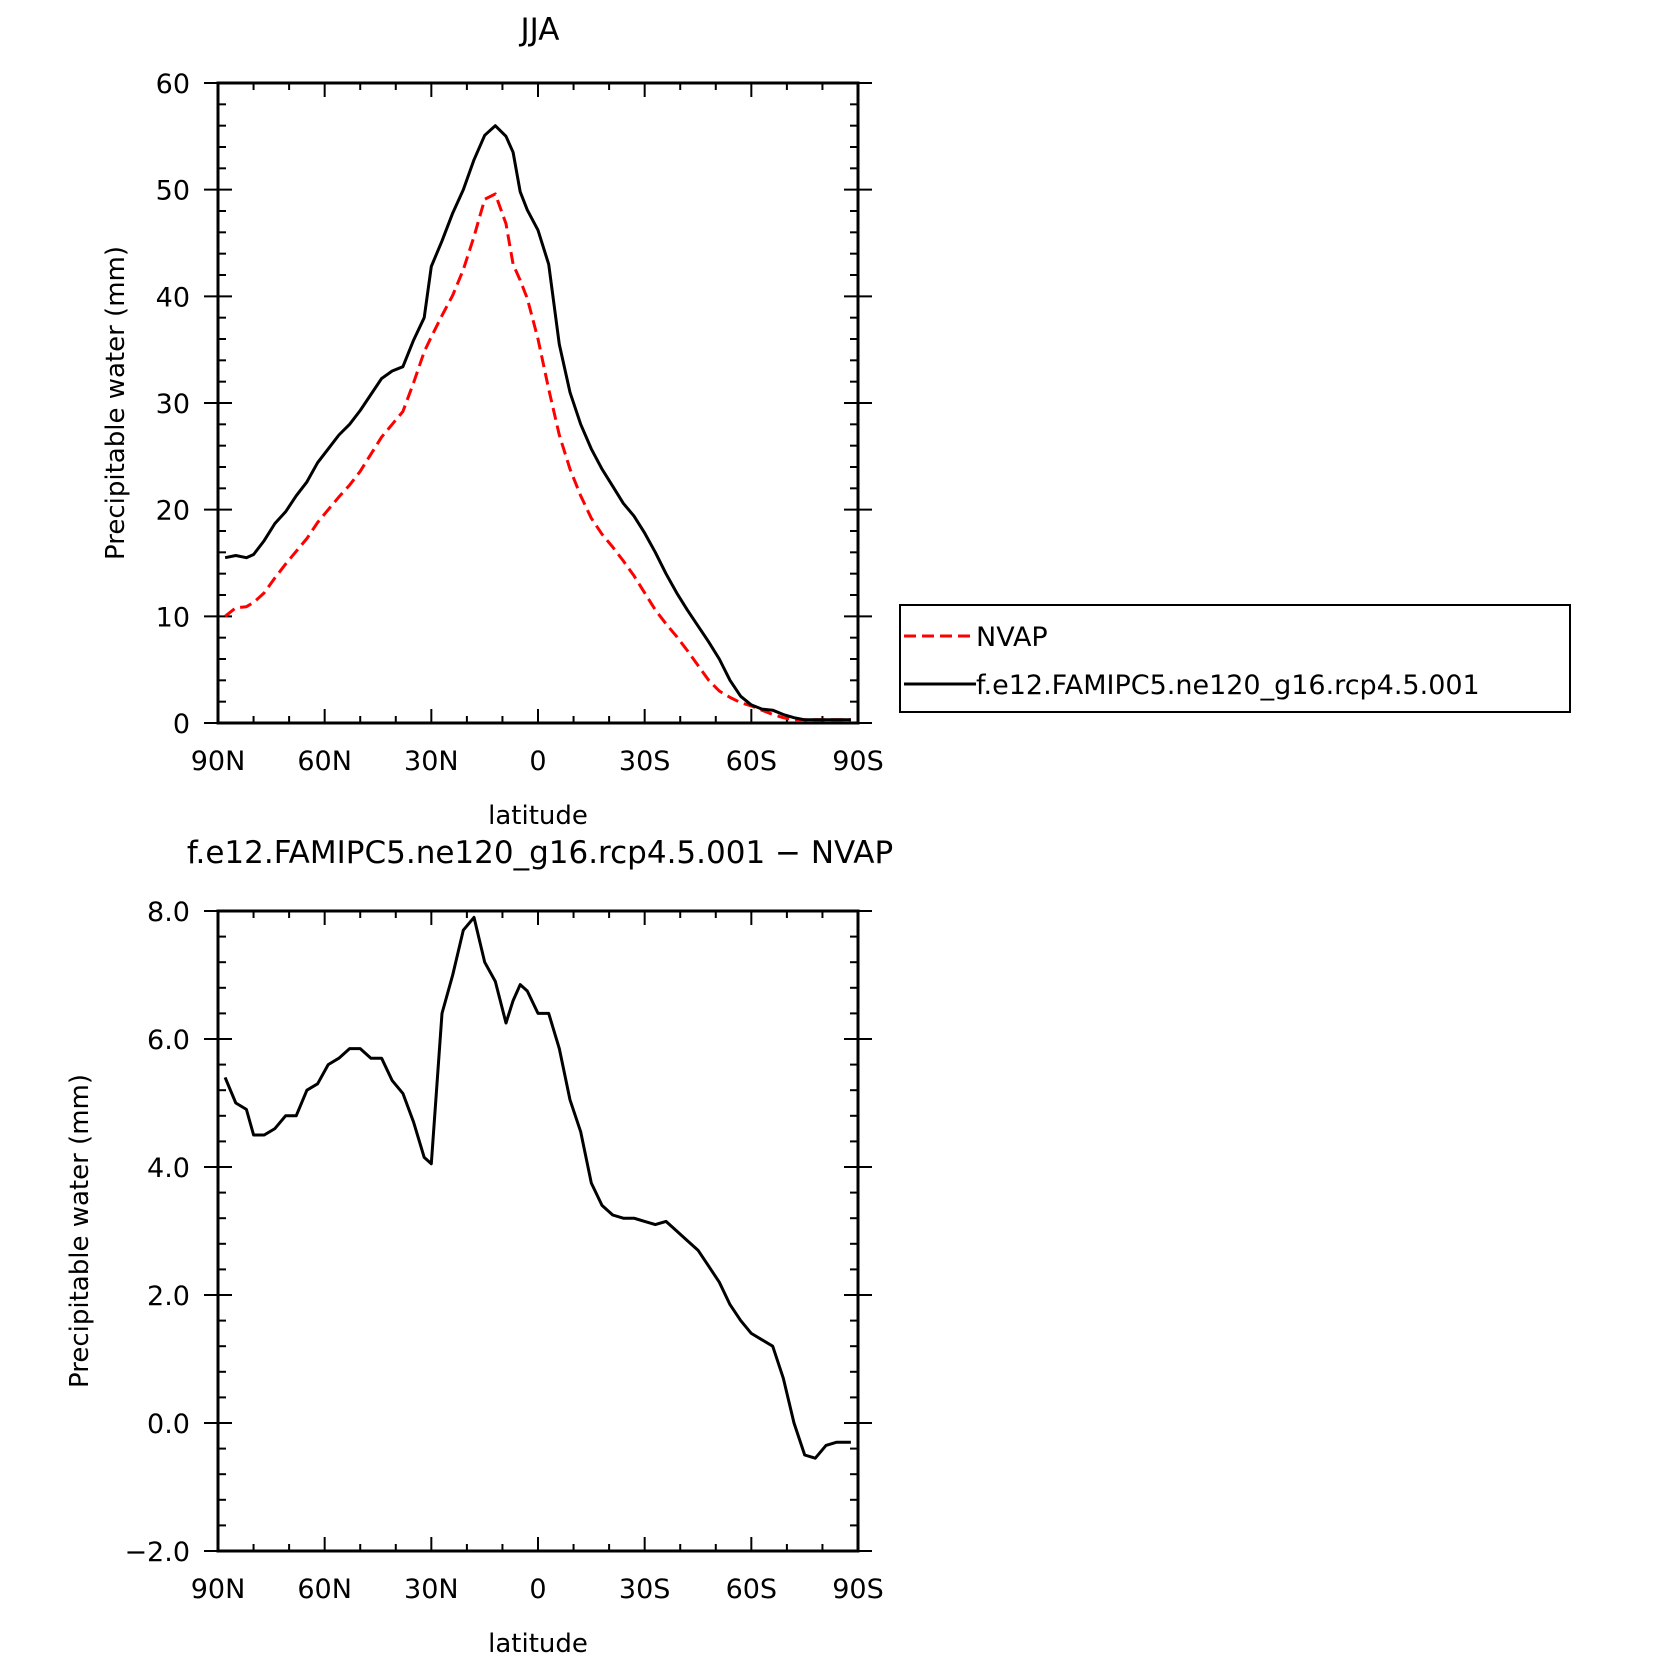 The width and height of the screenshot is (1660, 1658). I want to click on top-x-tick-labels: 90N 60N 30N 0 30S 60S 90S, so click(537, 761).